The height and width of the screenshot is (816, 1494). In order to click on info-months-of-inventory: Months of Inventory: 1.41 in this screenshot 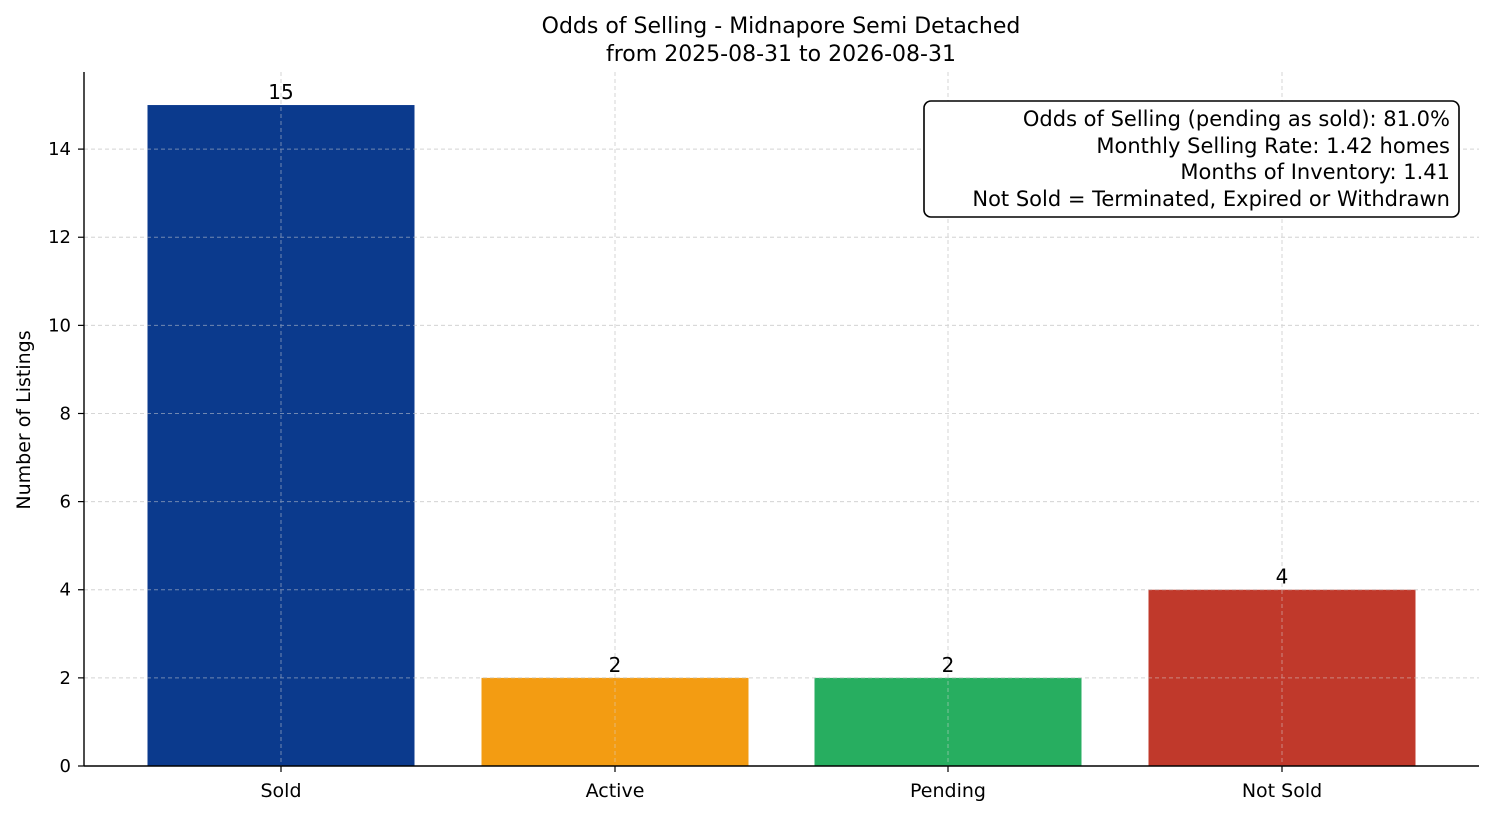, I will do `click(1315, 172)`.